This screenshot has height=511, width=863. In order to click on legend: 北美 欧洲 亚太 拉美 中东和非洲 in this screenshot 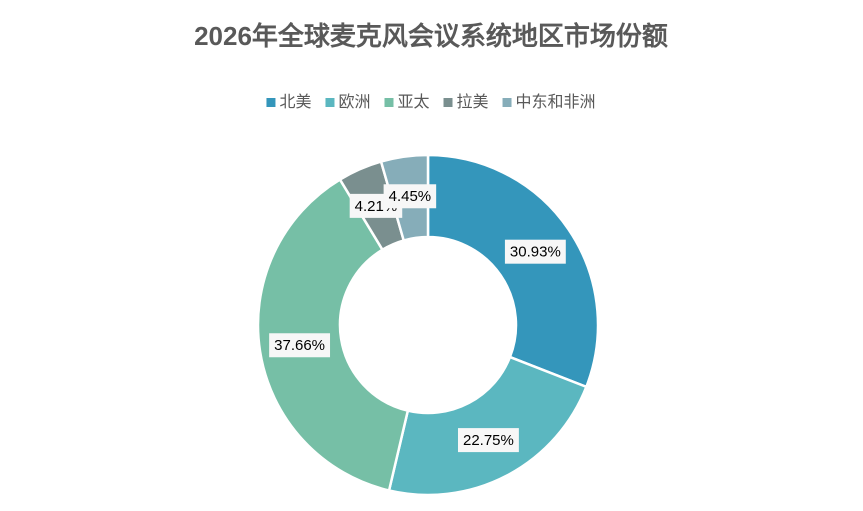, I will do `click(431, 102)`.